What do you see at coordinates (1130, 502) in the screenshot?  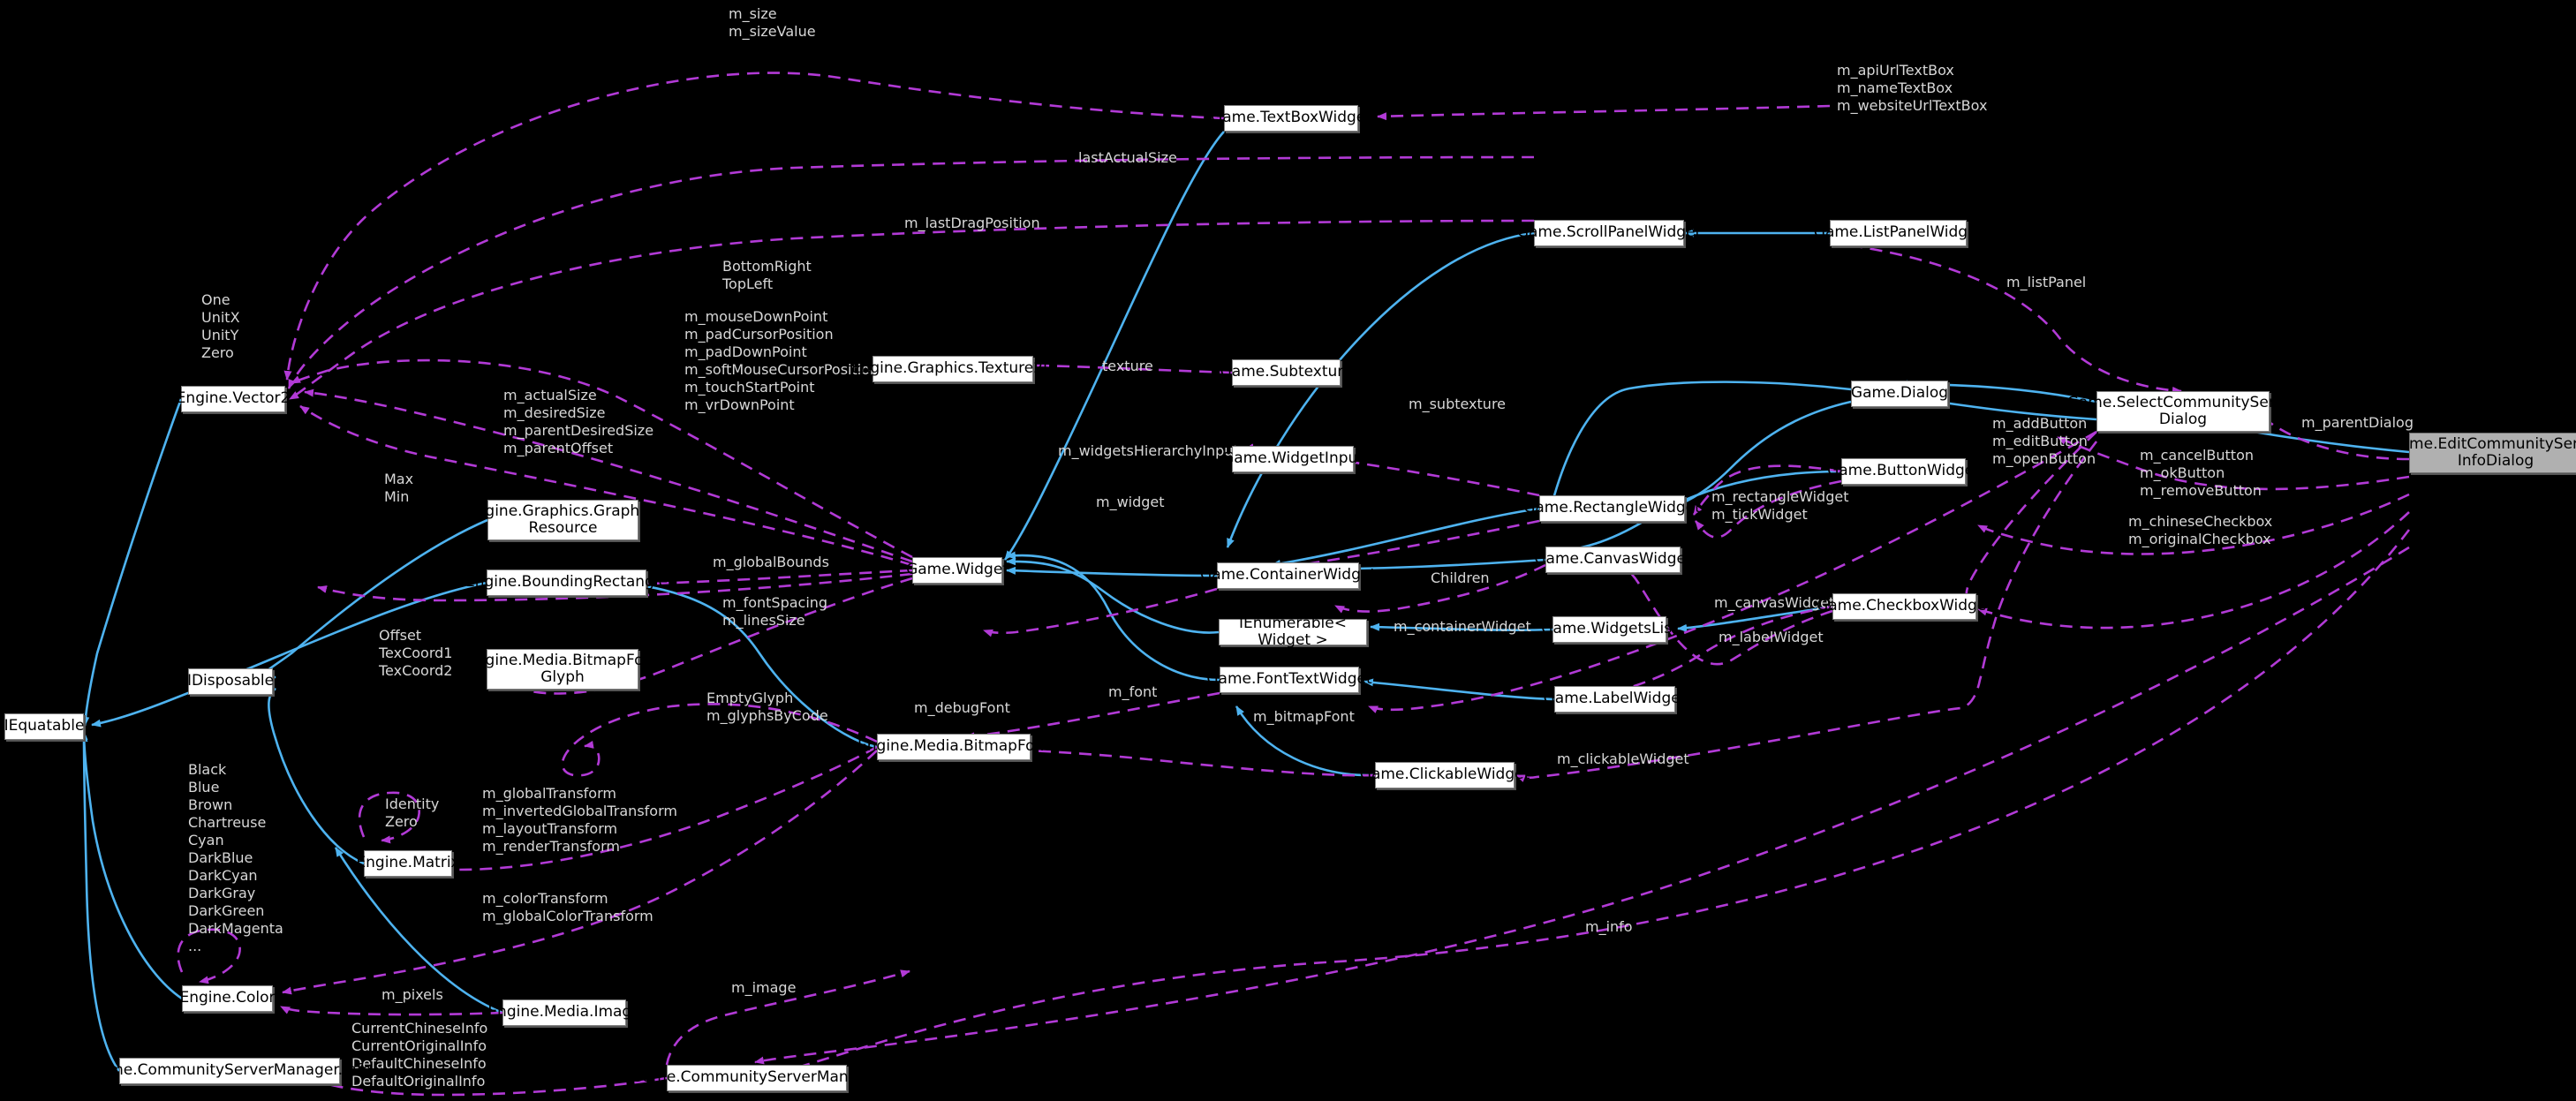 I see `edge-label-widget: m_widget` at bounding box center [1130, 502].